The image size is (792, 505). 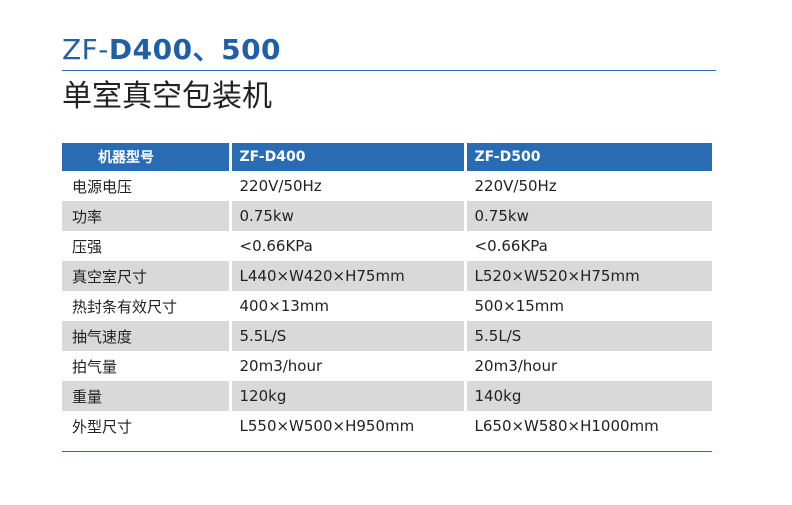 I want to click on spec-label: 压强, so click(x=147, y=246).